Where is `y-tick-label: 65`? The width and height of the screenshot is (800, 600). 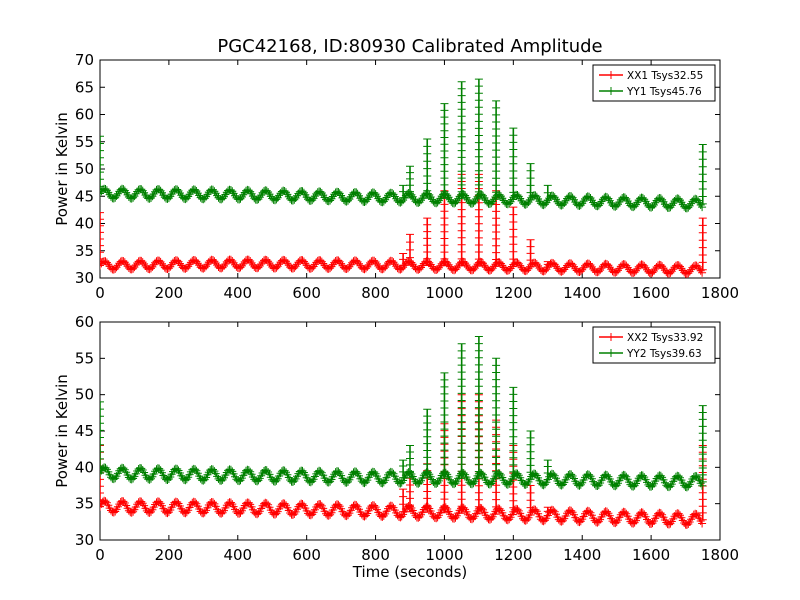
y-tick-label: 65 is located at coordinates (84, 87).